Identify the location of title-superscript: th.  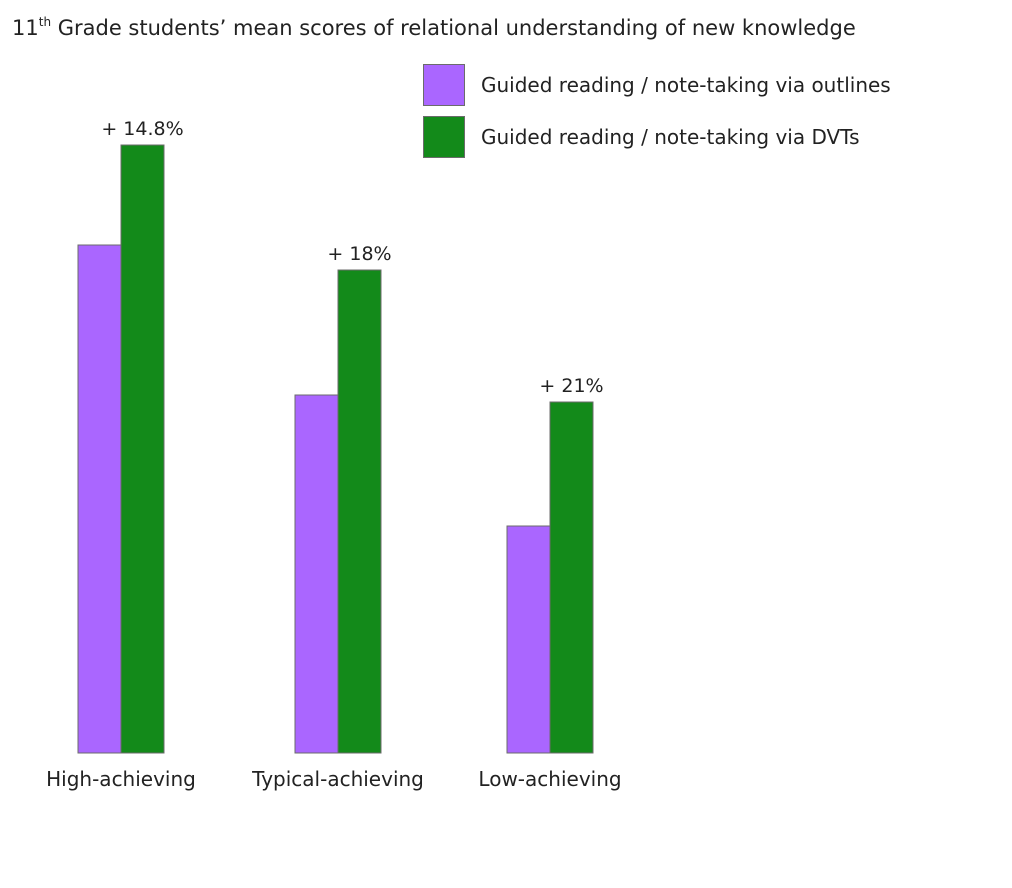
(45, 22).